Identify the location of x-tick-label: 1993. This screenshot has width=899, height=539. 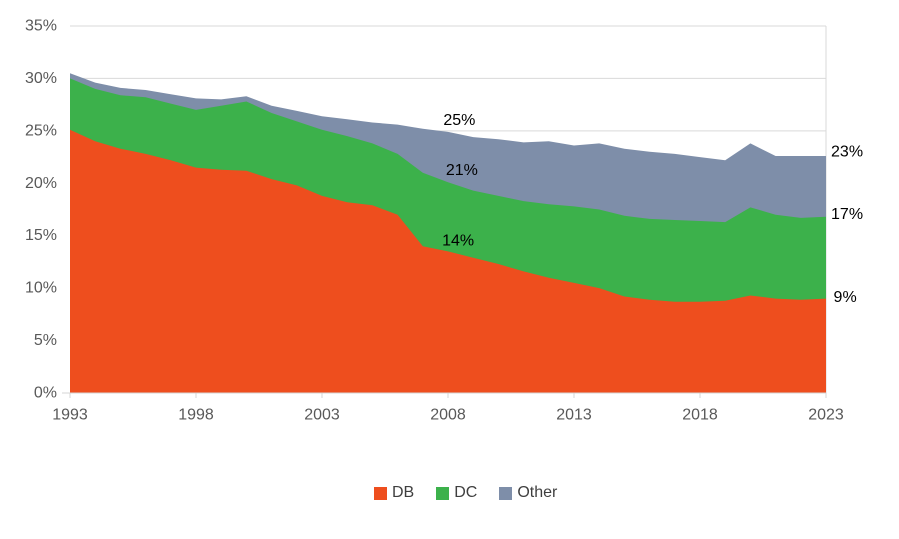
(70, 415).